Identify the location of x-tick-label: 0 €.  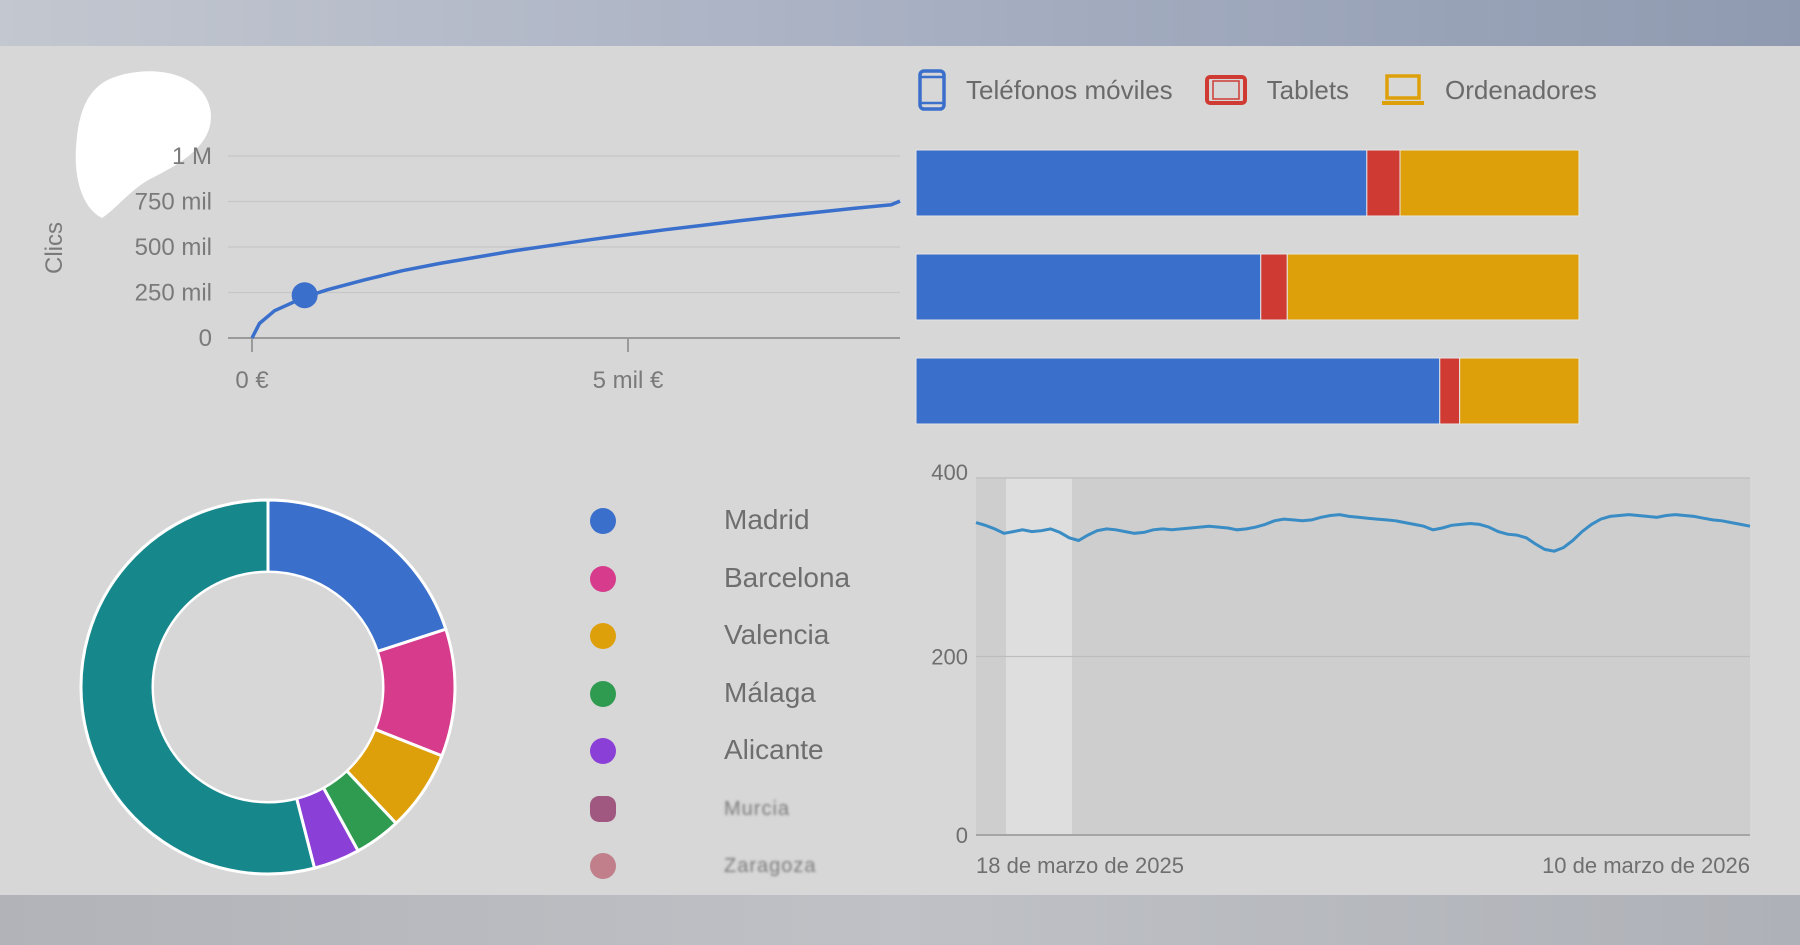
(252, 380).